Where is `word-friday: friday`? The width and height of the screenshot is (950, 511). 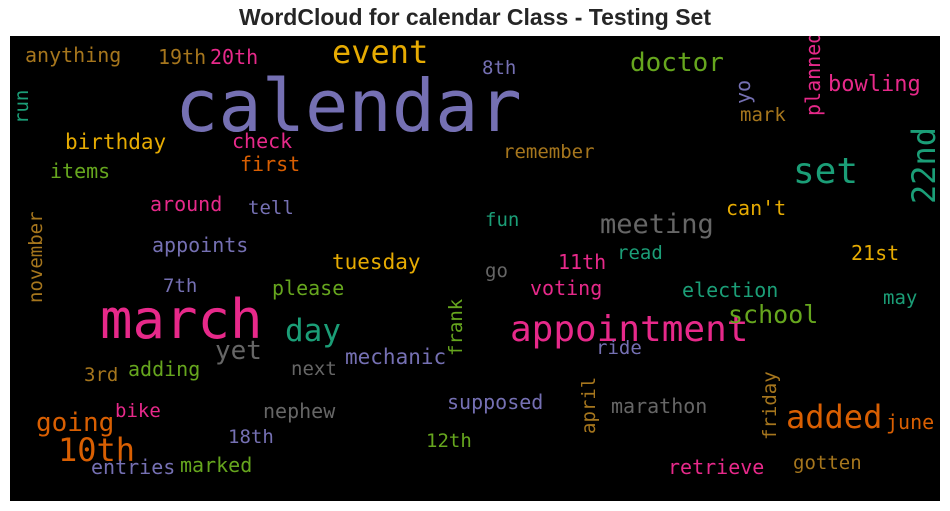 word-friday: friday is located at coordinates (770, 405).